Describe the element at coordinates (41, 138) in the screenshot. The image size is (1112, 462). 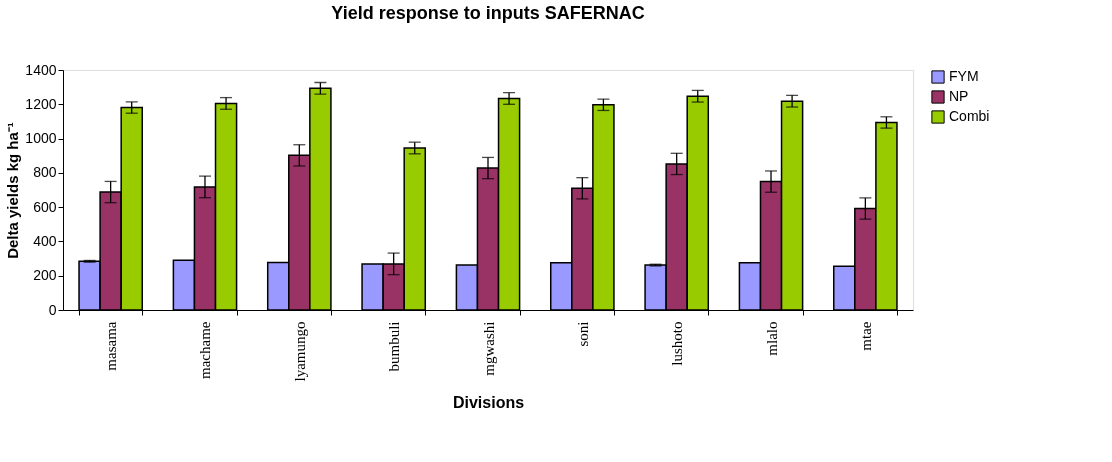
I see `y-tick-label: 1000` at that location.